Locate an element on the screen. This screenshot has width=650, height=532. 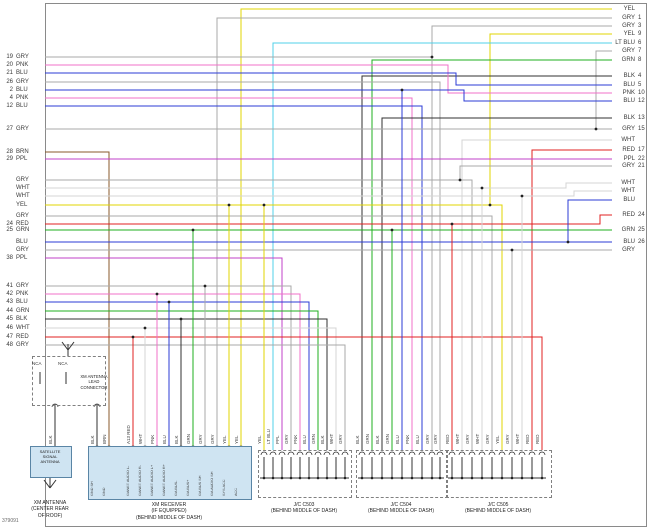
wire-color-label: RED is located at coordinates (448, 439).